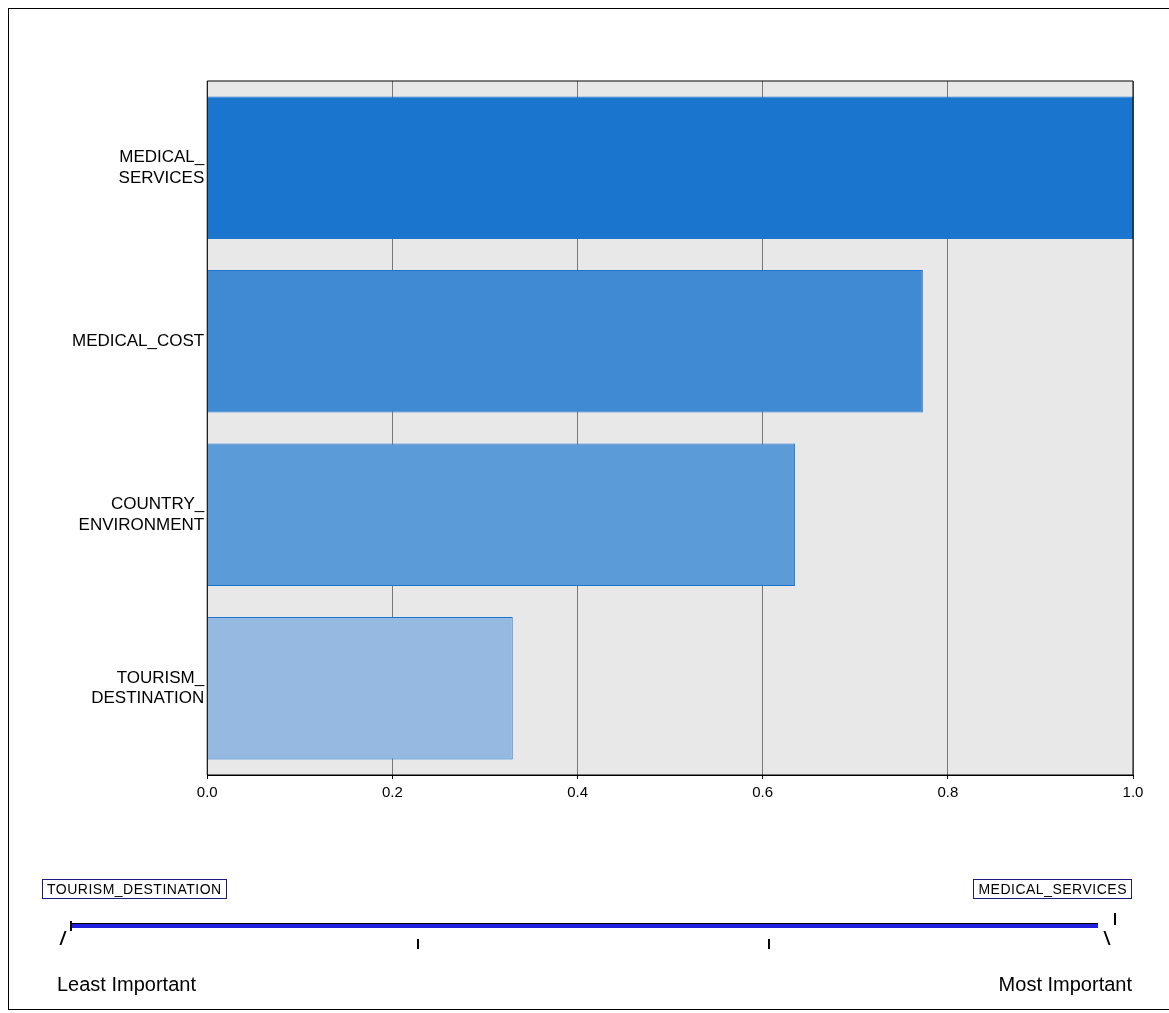 The image size is (1169, 1013). What do you see at coordinates (148, 687) in the screenshot?
I see `y-tick-label: TOURISM_DESTINATION` at bounding box center [148, 687].